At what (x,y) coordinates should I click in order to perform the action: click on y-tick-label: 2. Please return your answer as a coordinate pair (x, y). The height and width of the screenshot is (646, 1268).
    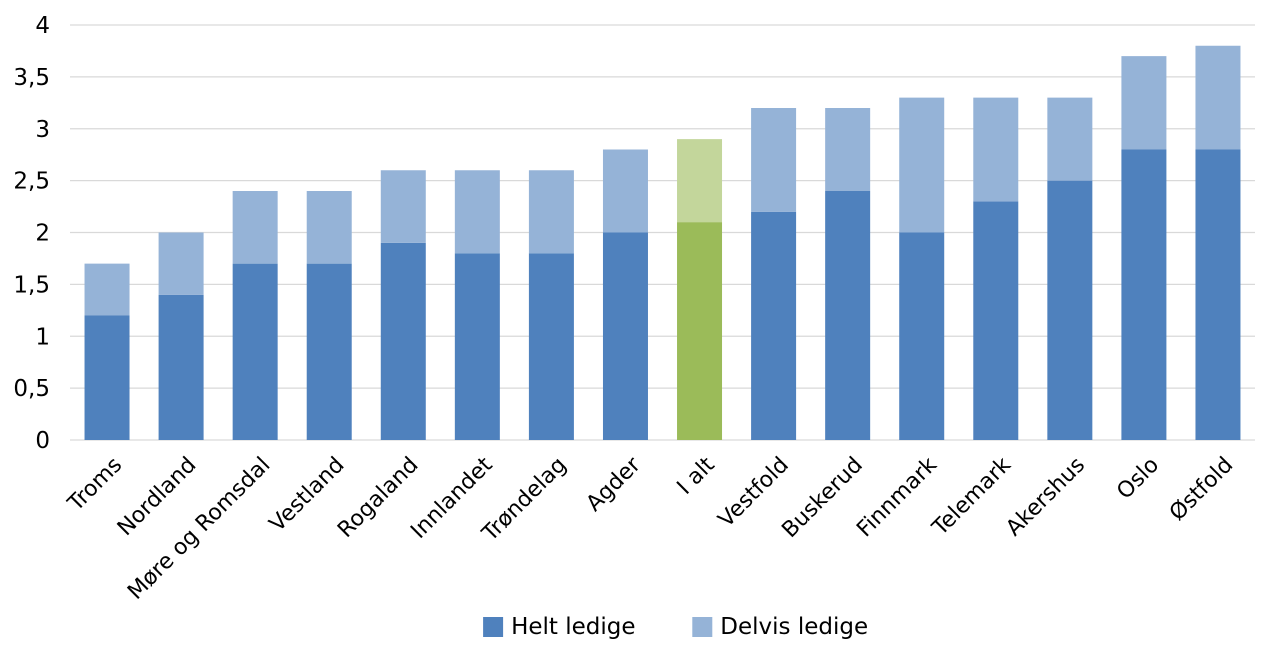
    Looking at the image, I should click on (42, 234).